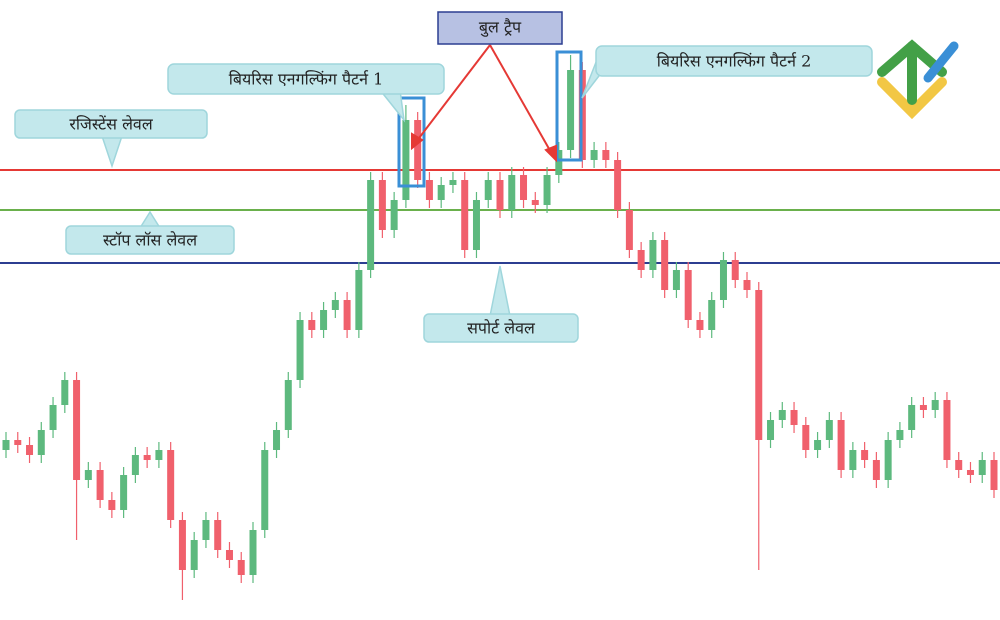 The height and width of the screenshot is (620, 1000). I want to click on annotation: बुल ट्रैप, so click(500, 28).